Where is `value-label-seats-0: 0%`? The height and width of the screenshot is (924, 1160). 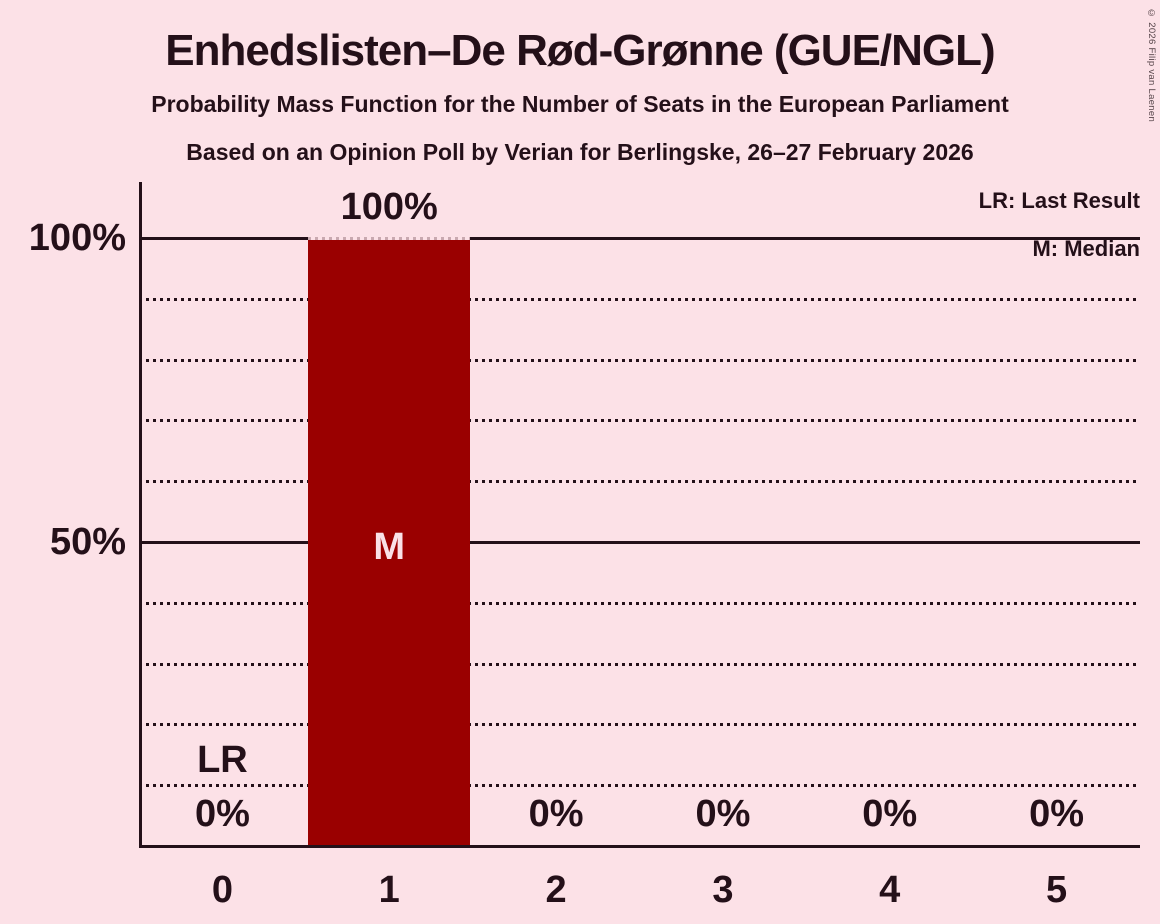 value-label-seats-0: 0% is located at coordinates (222, 814).